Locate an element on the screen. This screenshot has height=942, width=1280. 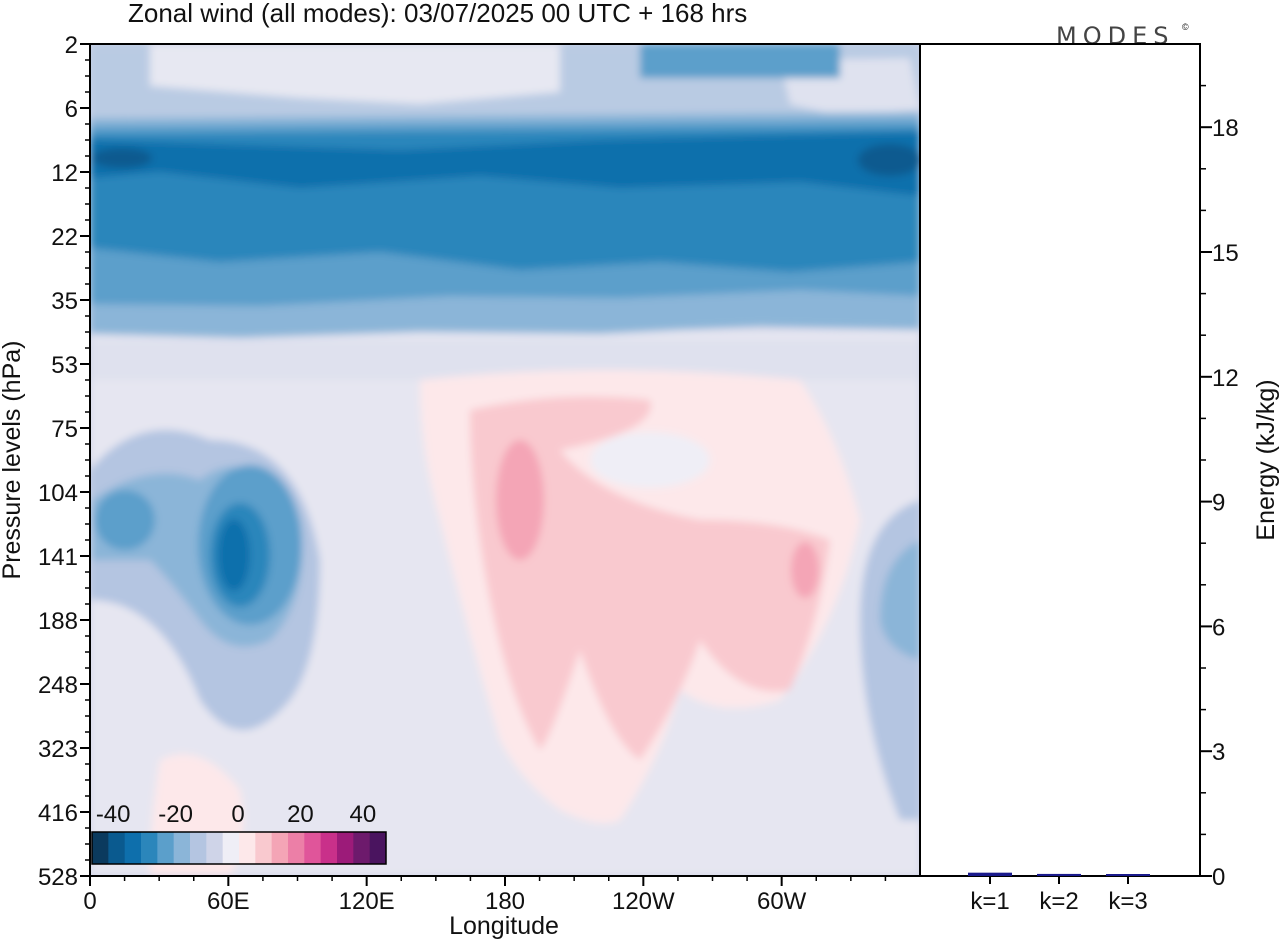
energy-tick-label: 18 is located at coordinates (1225, 128).